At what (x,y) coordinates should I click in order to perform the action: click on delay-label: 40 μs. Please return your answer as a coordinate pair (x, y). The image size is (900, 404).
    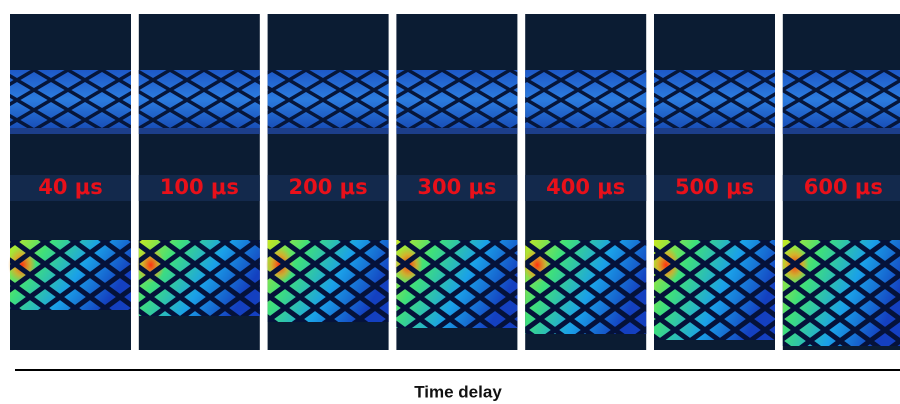
    Looking at the image, I should click on (70, 187).